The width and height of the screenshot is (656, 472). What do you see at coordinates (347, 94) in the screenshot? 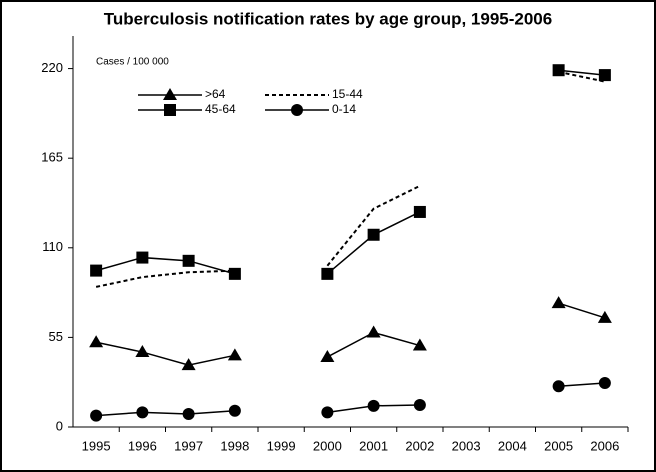
I see `legend-label: 15-44` at bounding box center [347, 94].